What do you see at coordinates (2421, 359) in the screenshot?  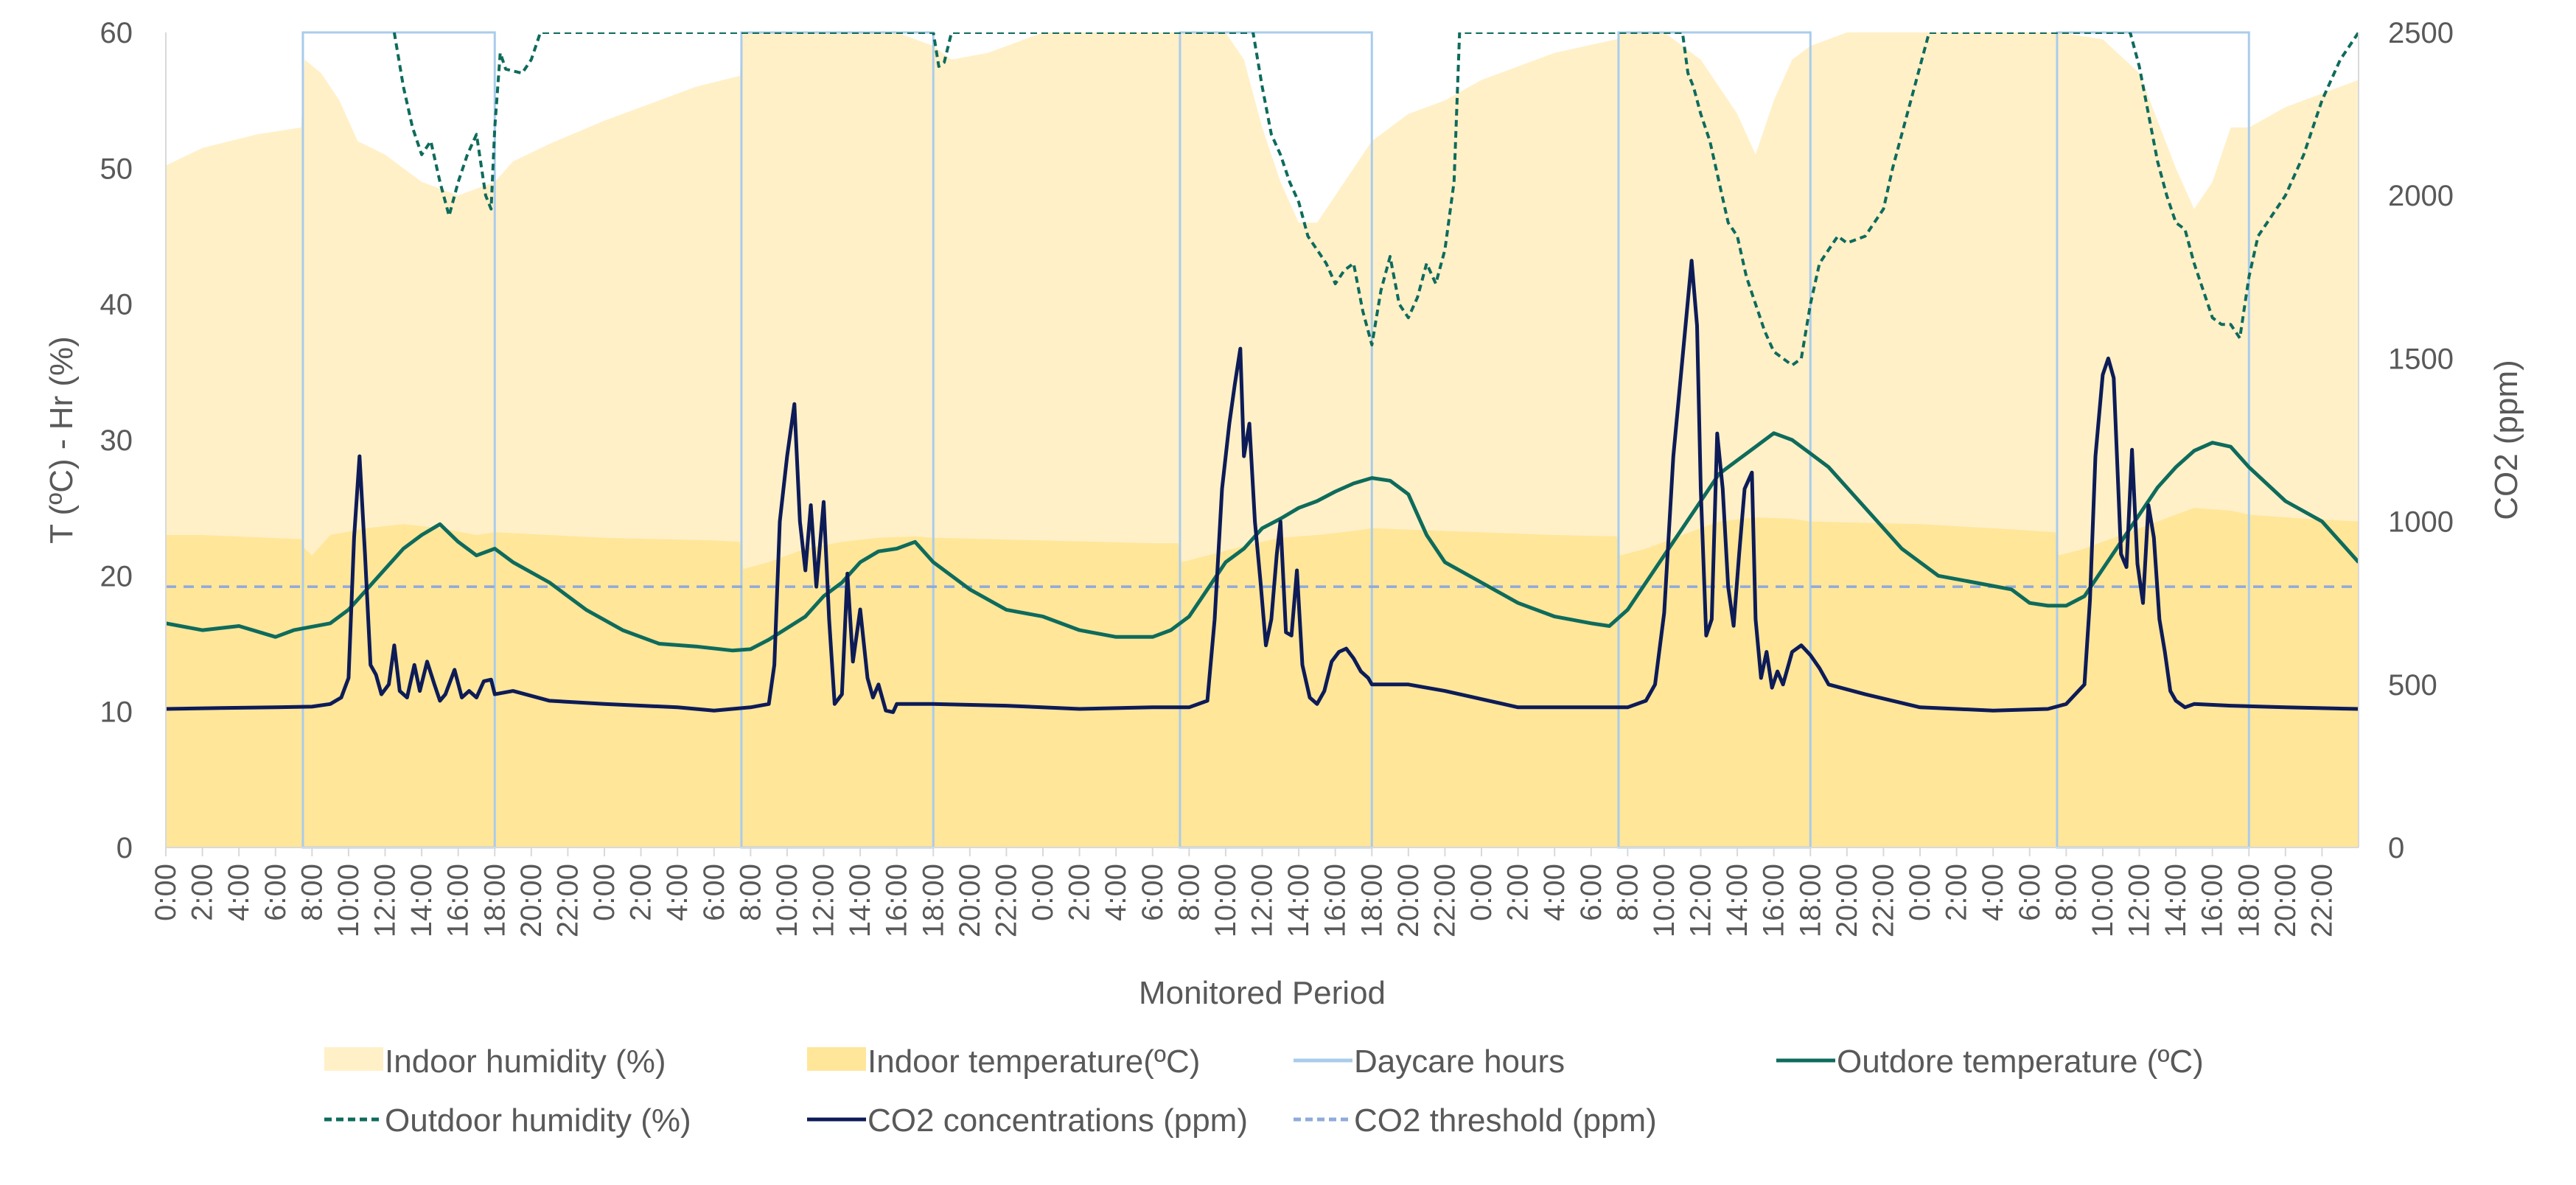 I see `y-right-tick-label: 1500` at bounding box center [2421, 359].